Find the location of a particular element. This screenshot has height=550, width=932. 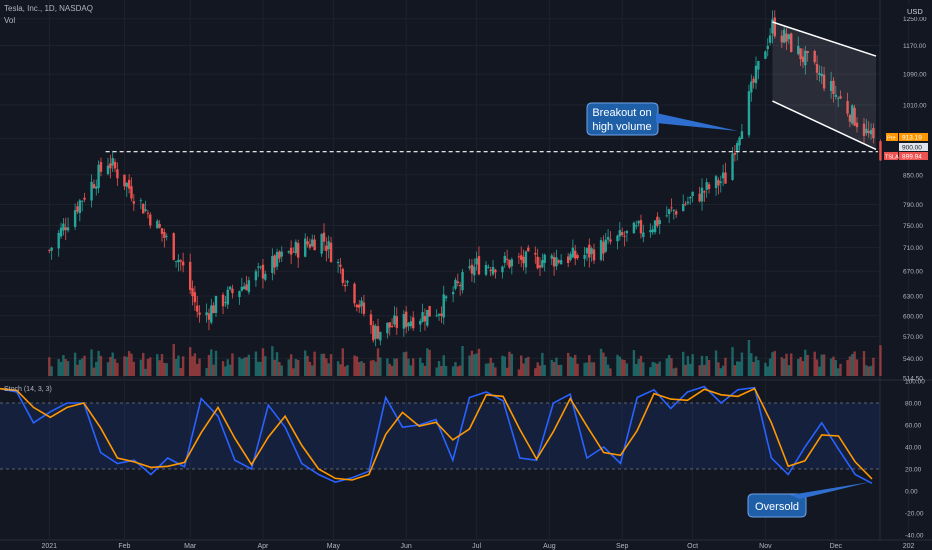

stoch-legend: Stoch (14, 3, 3) is located at coordinates (28, 389).